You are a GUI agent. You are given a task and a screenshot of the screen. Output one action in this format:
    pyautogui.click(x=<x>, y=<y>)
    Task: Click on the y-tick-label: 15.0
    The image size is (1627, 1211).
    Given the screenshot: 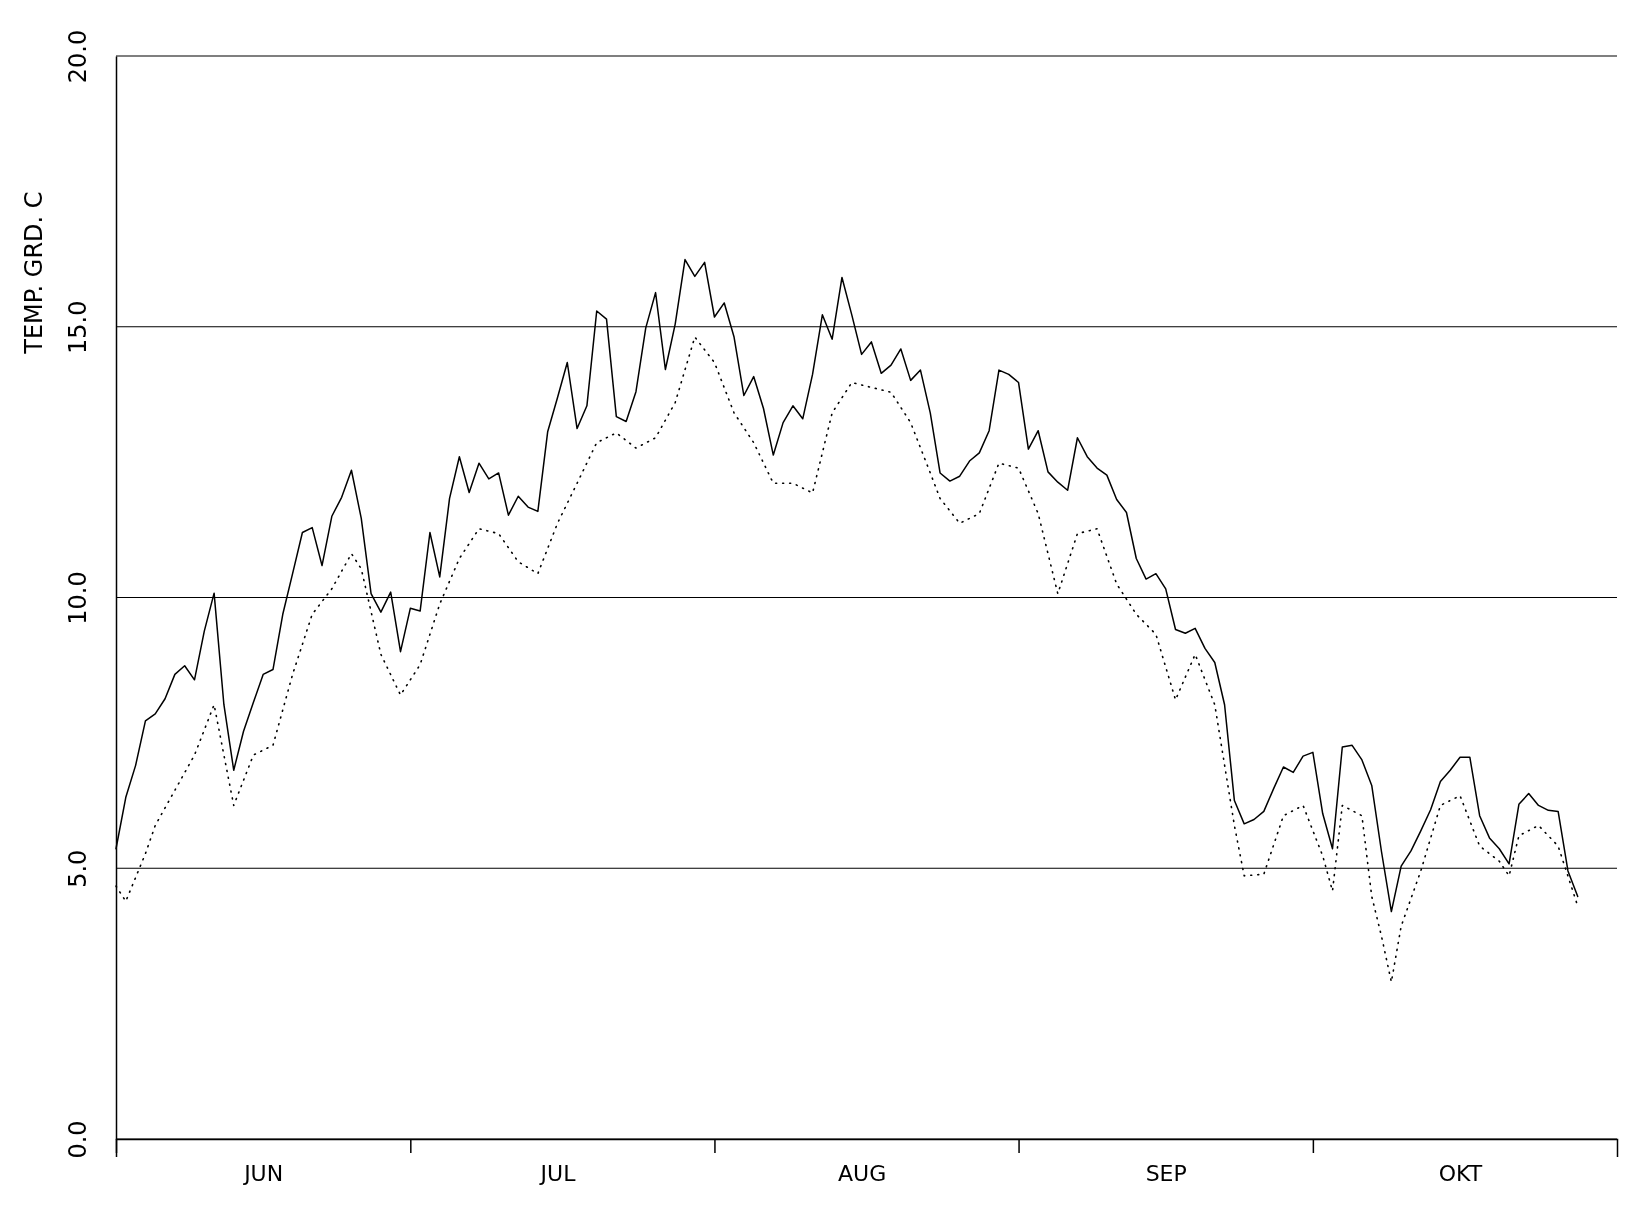 What is the action you would take?
    pyautogui.click(x=78, y=327)
    